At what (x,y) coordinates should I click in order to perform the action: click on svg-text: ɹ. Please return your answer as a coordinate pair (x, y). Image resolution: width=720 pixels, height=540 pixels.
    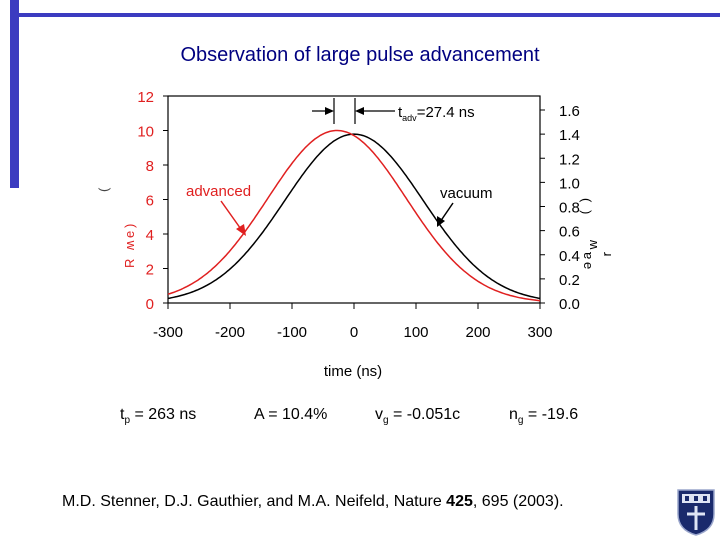
    Looking at the image, I should click on (608, 254).